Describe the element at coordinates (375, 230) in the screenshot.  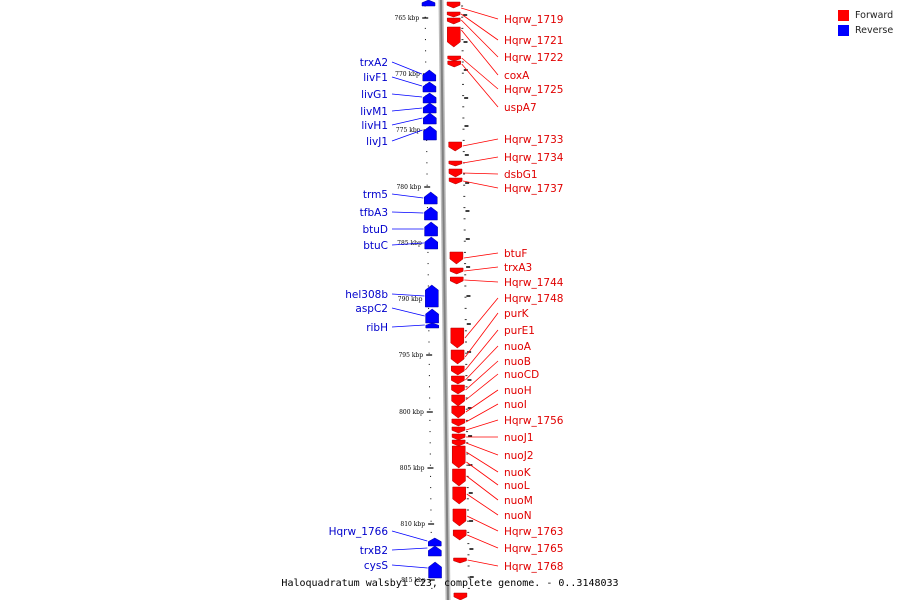
I see `reverse-gene-label: btuD` at that location.